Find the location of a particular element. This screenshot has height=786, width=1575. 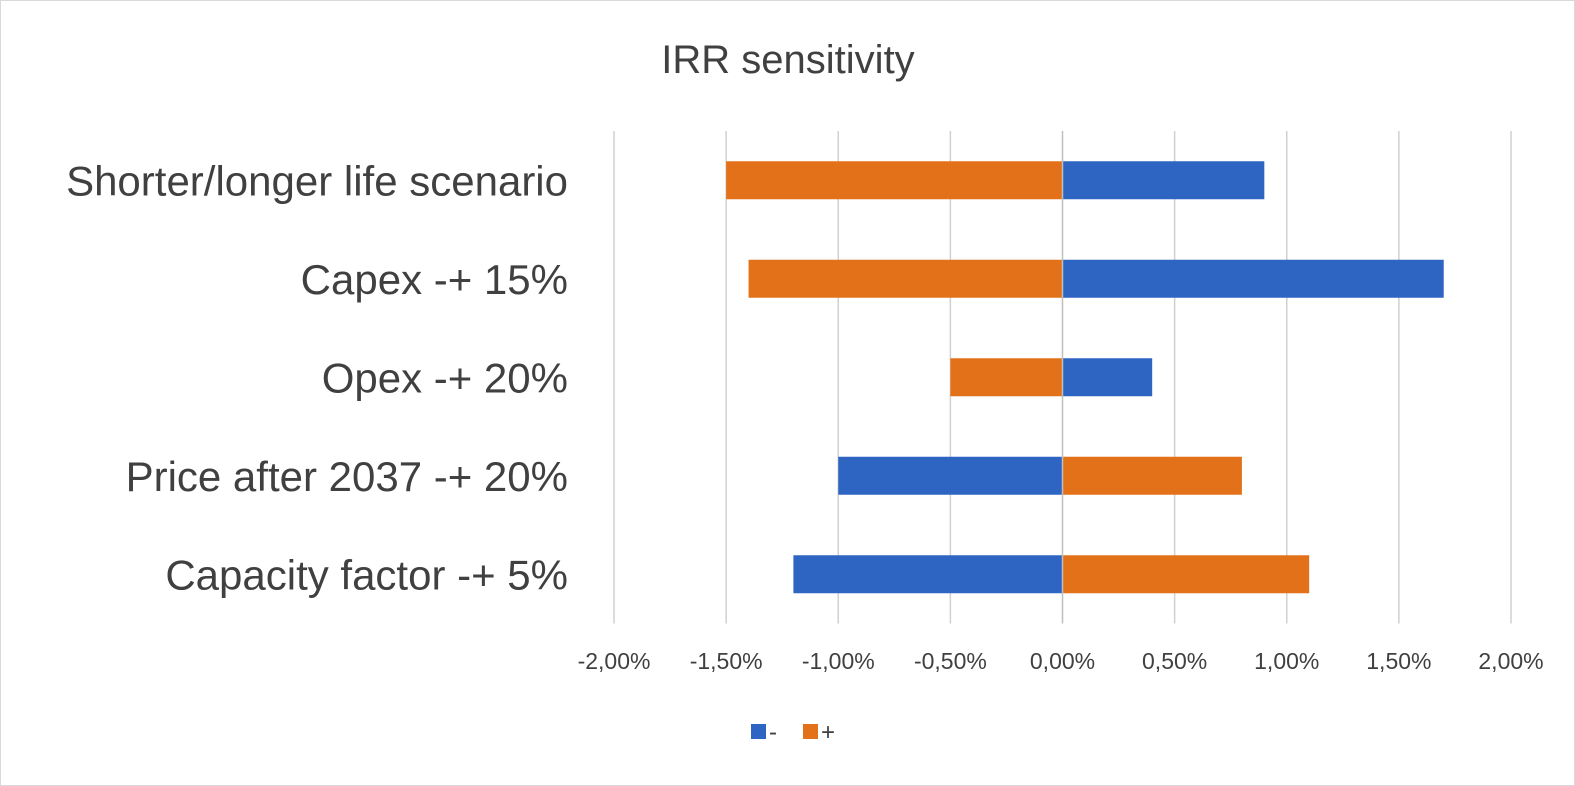

category-label-0: Shorter/longer life scenario is located at coordinates (317, 180).